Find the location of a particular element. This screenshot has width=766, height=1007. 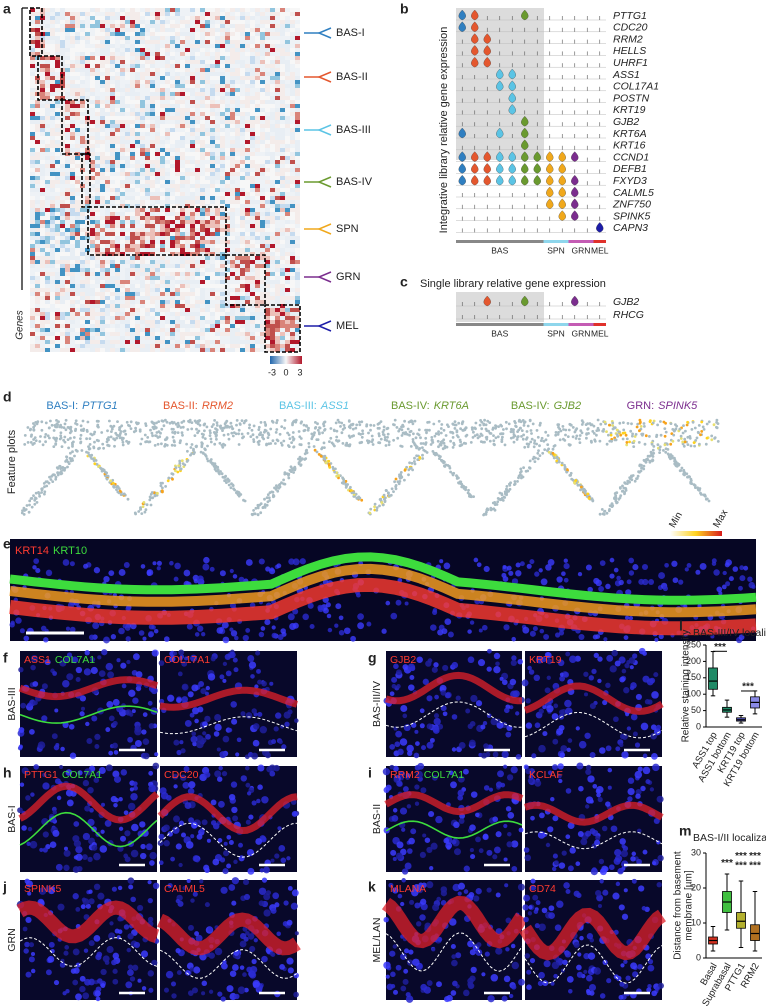

gene-label: CCND1 is located at coordinates (631, 157).